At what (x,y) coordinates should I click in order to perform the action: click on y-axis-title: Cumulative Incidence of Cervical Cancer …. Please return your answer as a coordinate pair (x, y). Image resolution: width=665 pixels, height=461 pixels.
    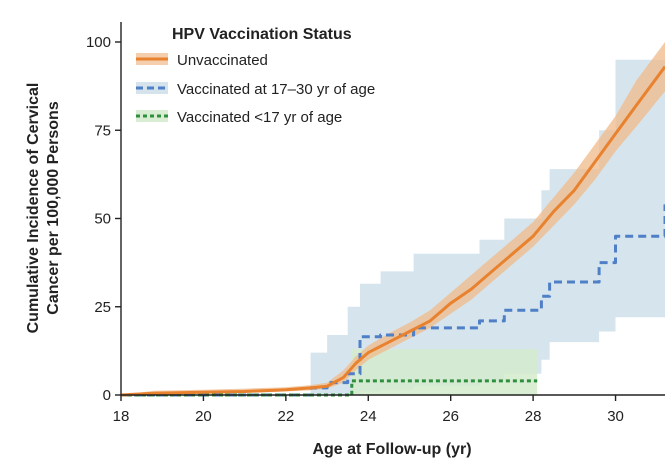
    Looking at the image, I should click on (43, 208).